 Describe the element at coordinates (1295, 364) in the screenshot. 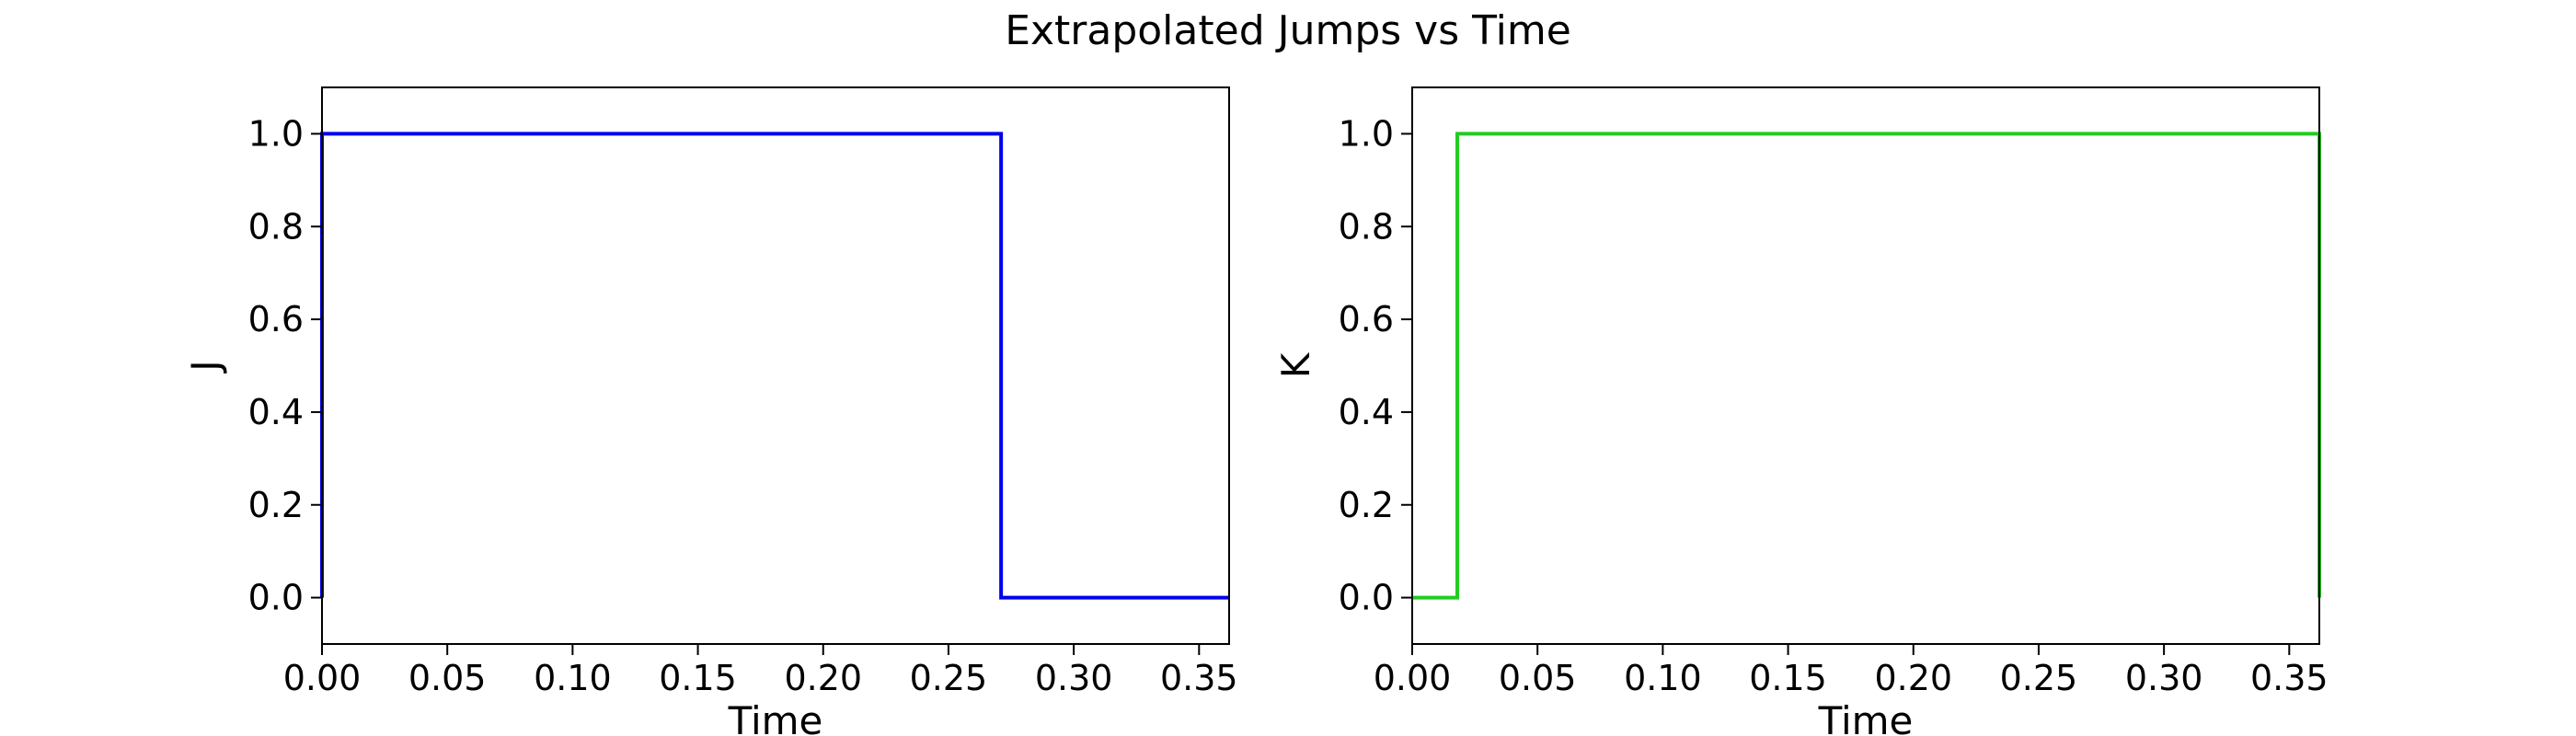

I see `y-axis-label: K` at that location.